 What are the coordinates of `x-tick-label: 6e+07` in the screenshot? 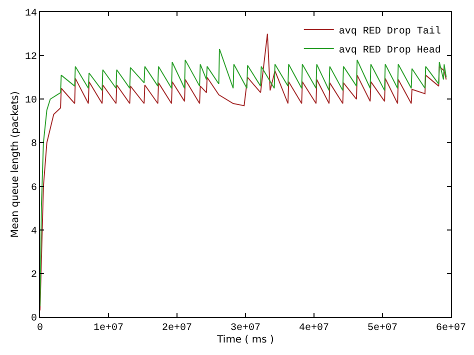 It's located at (451, 328).